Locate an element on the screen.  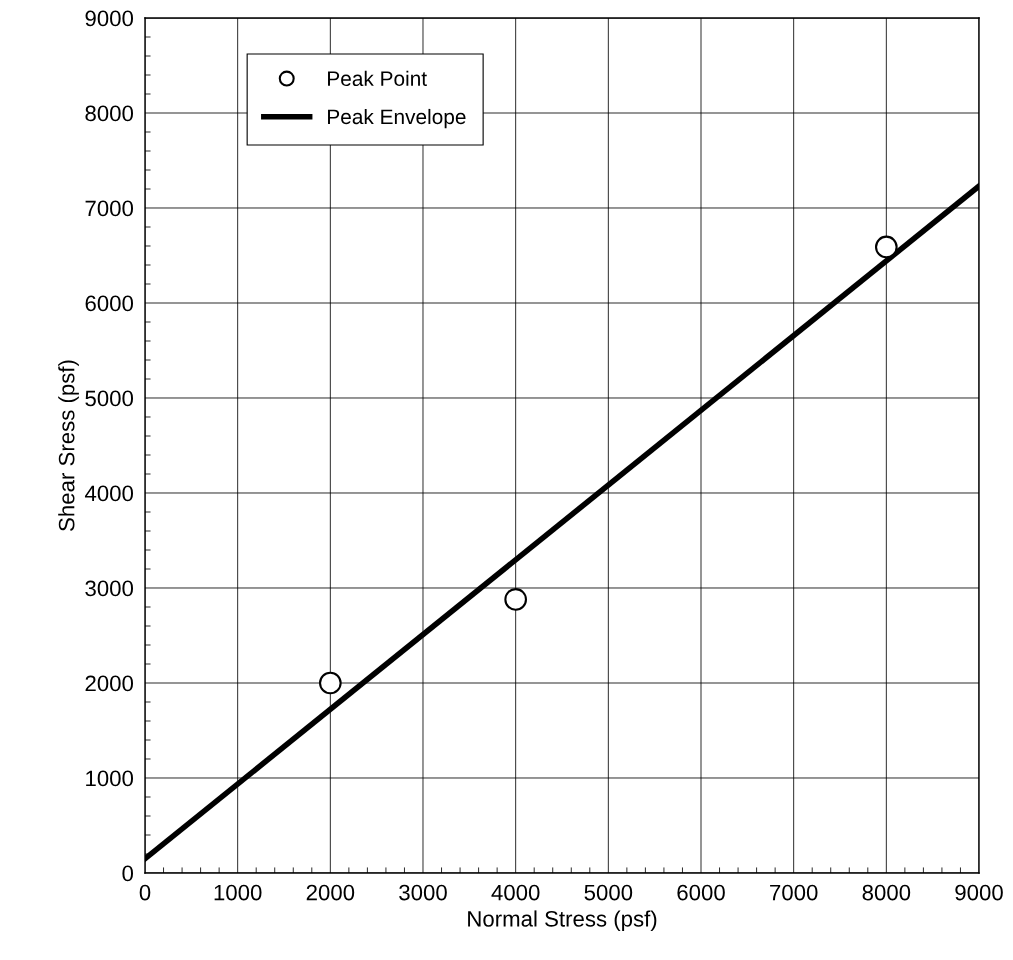
x-tick-label: 0 is located at coordinates (145, 892).